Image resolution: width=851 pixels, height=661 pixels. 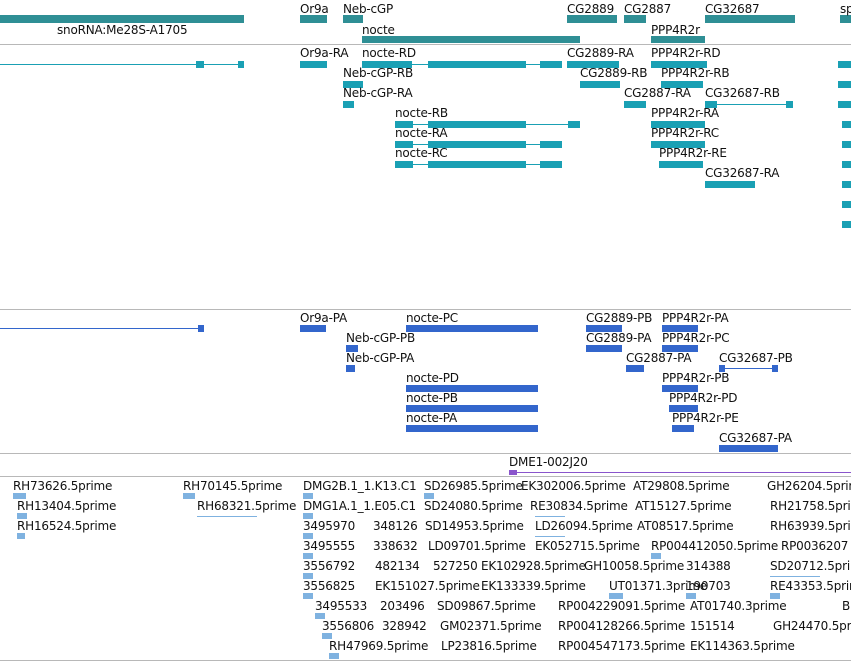 I want to click on transcript-ppp4r2r-rc, so click(x=678, y=144).